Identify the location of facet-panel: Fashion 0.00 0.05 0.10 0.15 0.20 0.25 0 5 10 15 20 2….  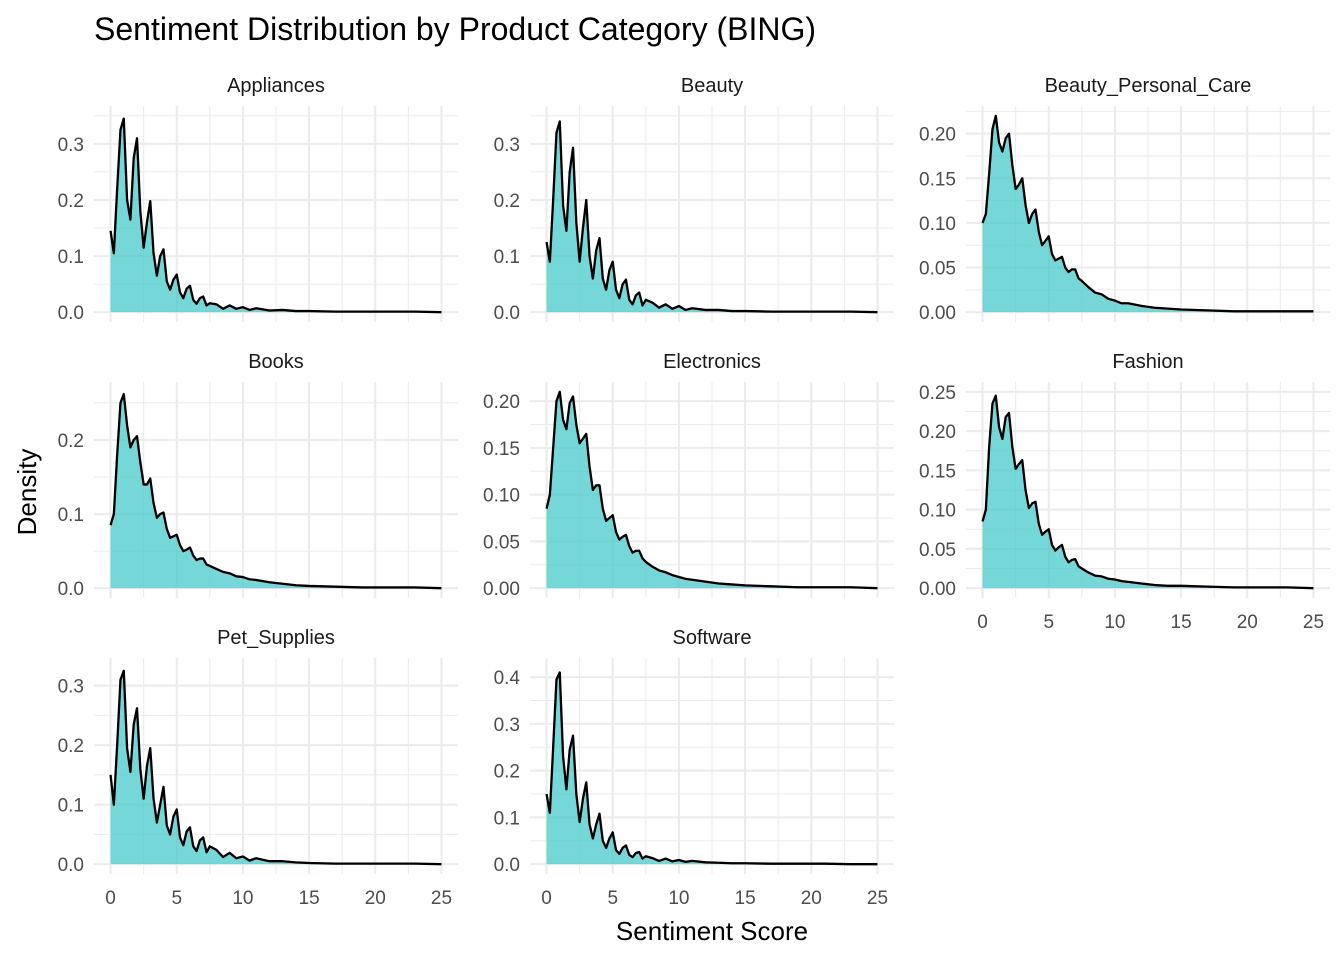
(1124, 492).